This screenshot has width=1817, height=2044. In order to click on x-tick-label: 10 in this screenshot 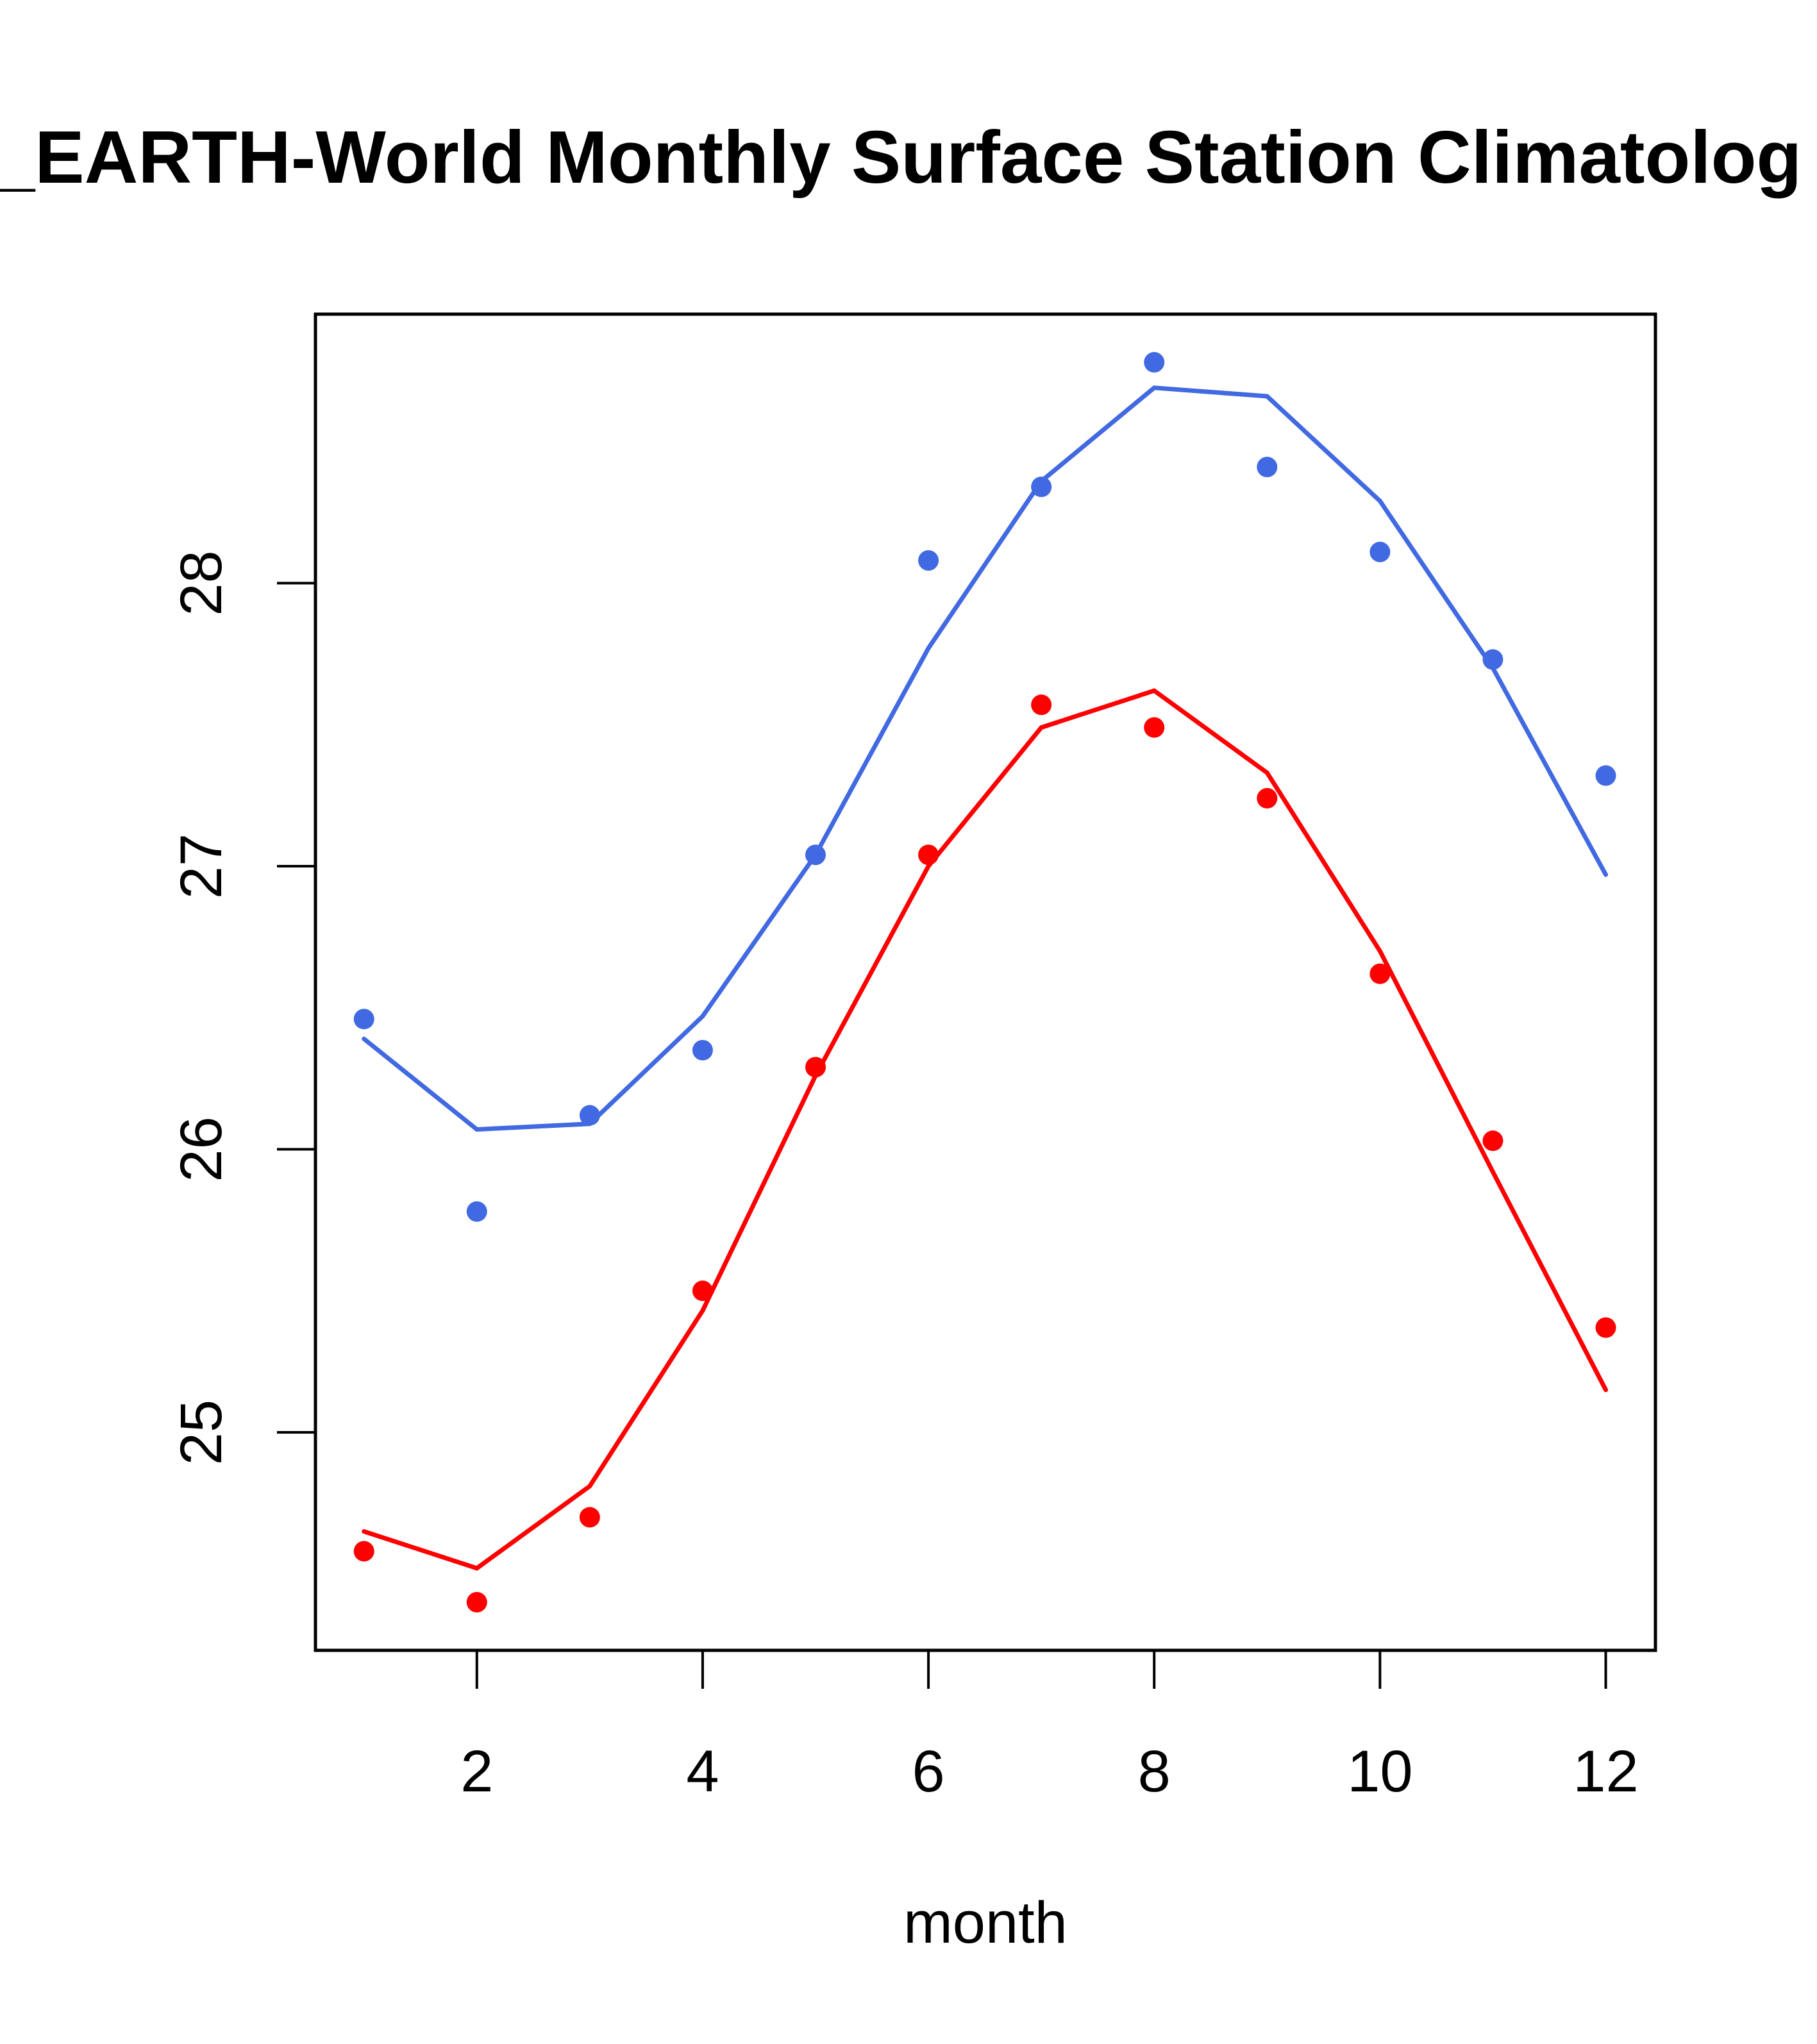, I will do `click(1379, 1772)`.